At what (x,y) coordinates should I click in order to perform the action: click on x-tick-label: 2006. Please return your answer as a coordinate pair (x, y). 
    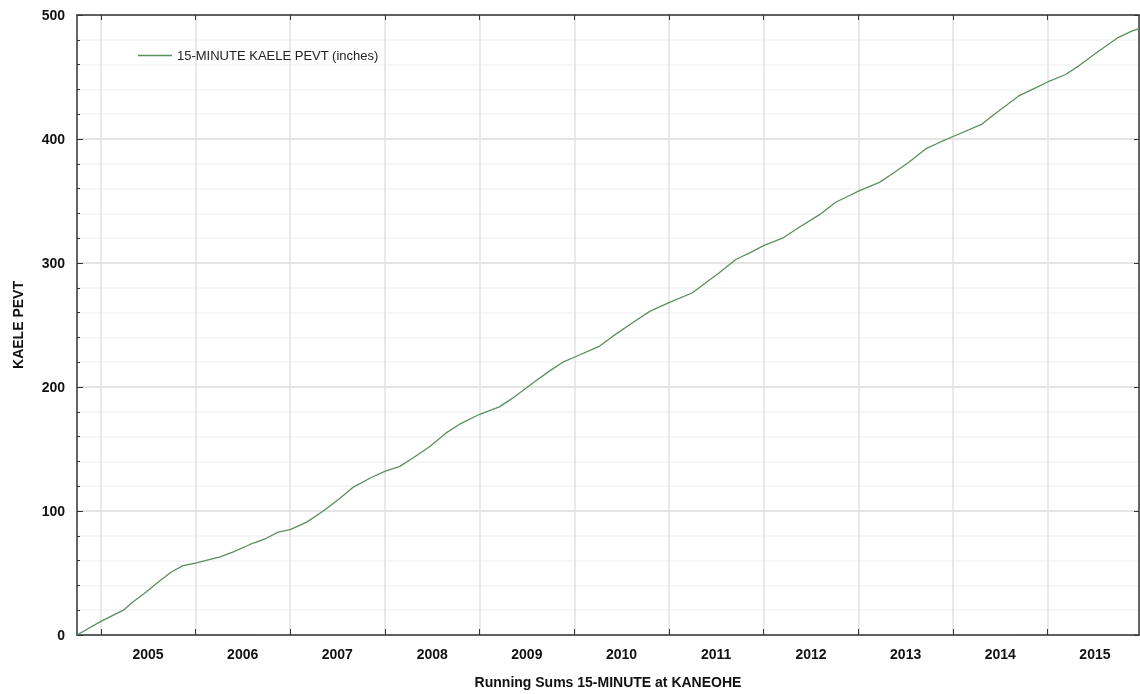
    Looking at the image, I should click on (243, 654).